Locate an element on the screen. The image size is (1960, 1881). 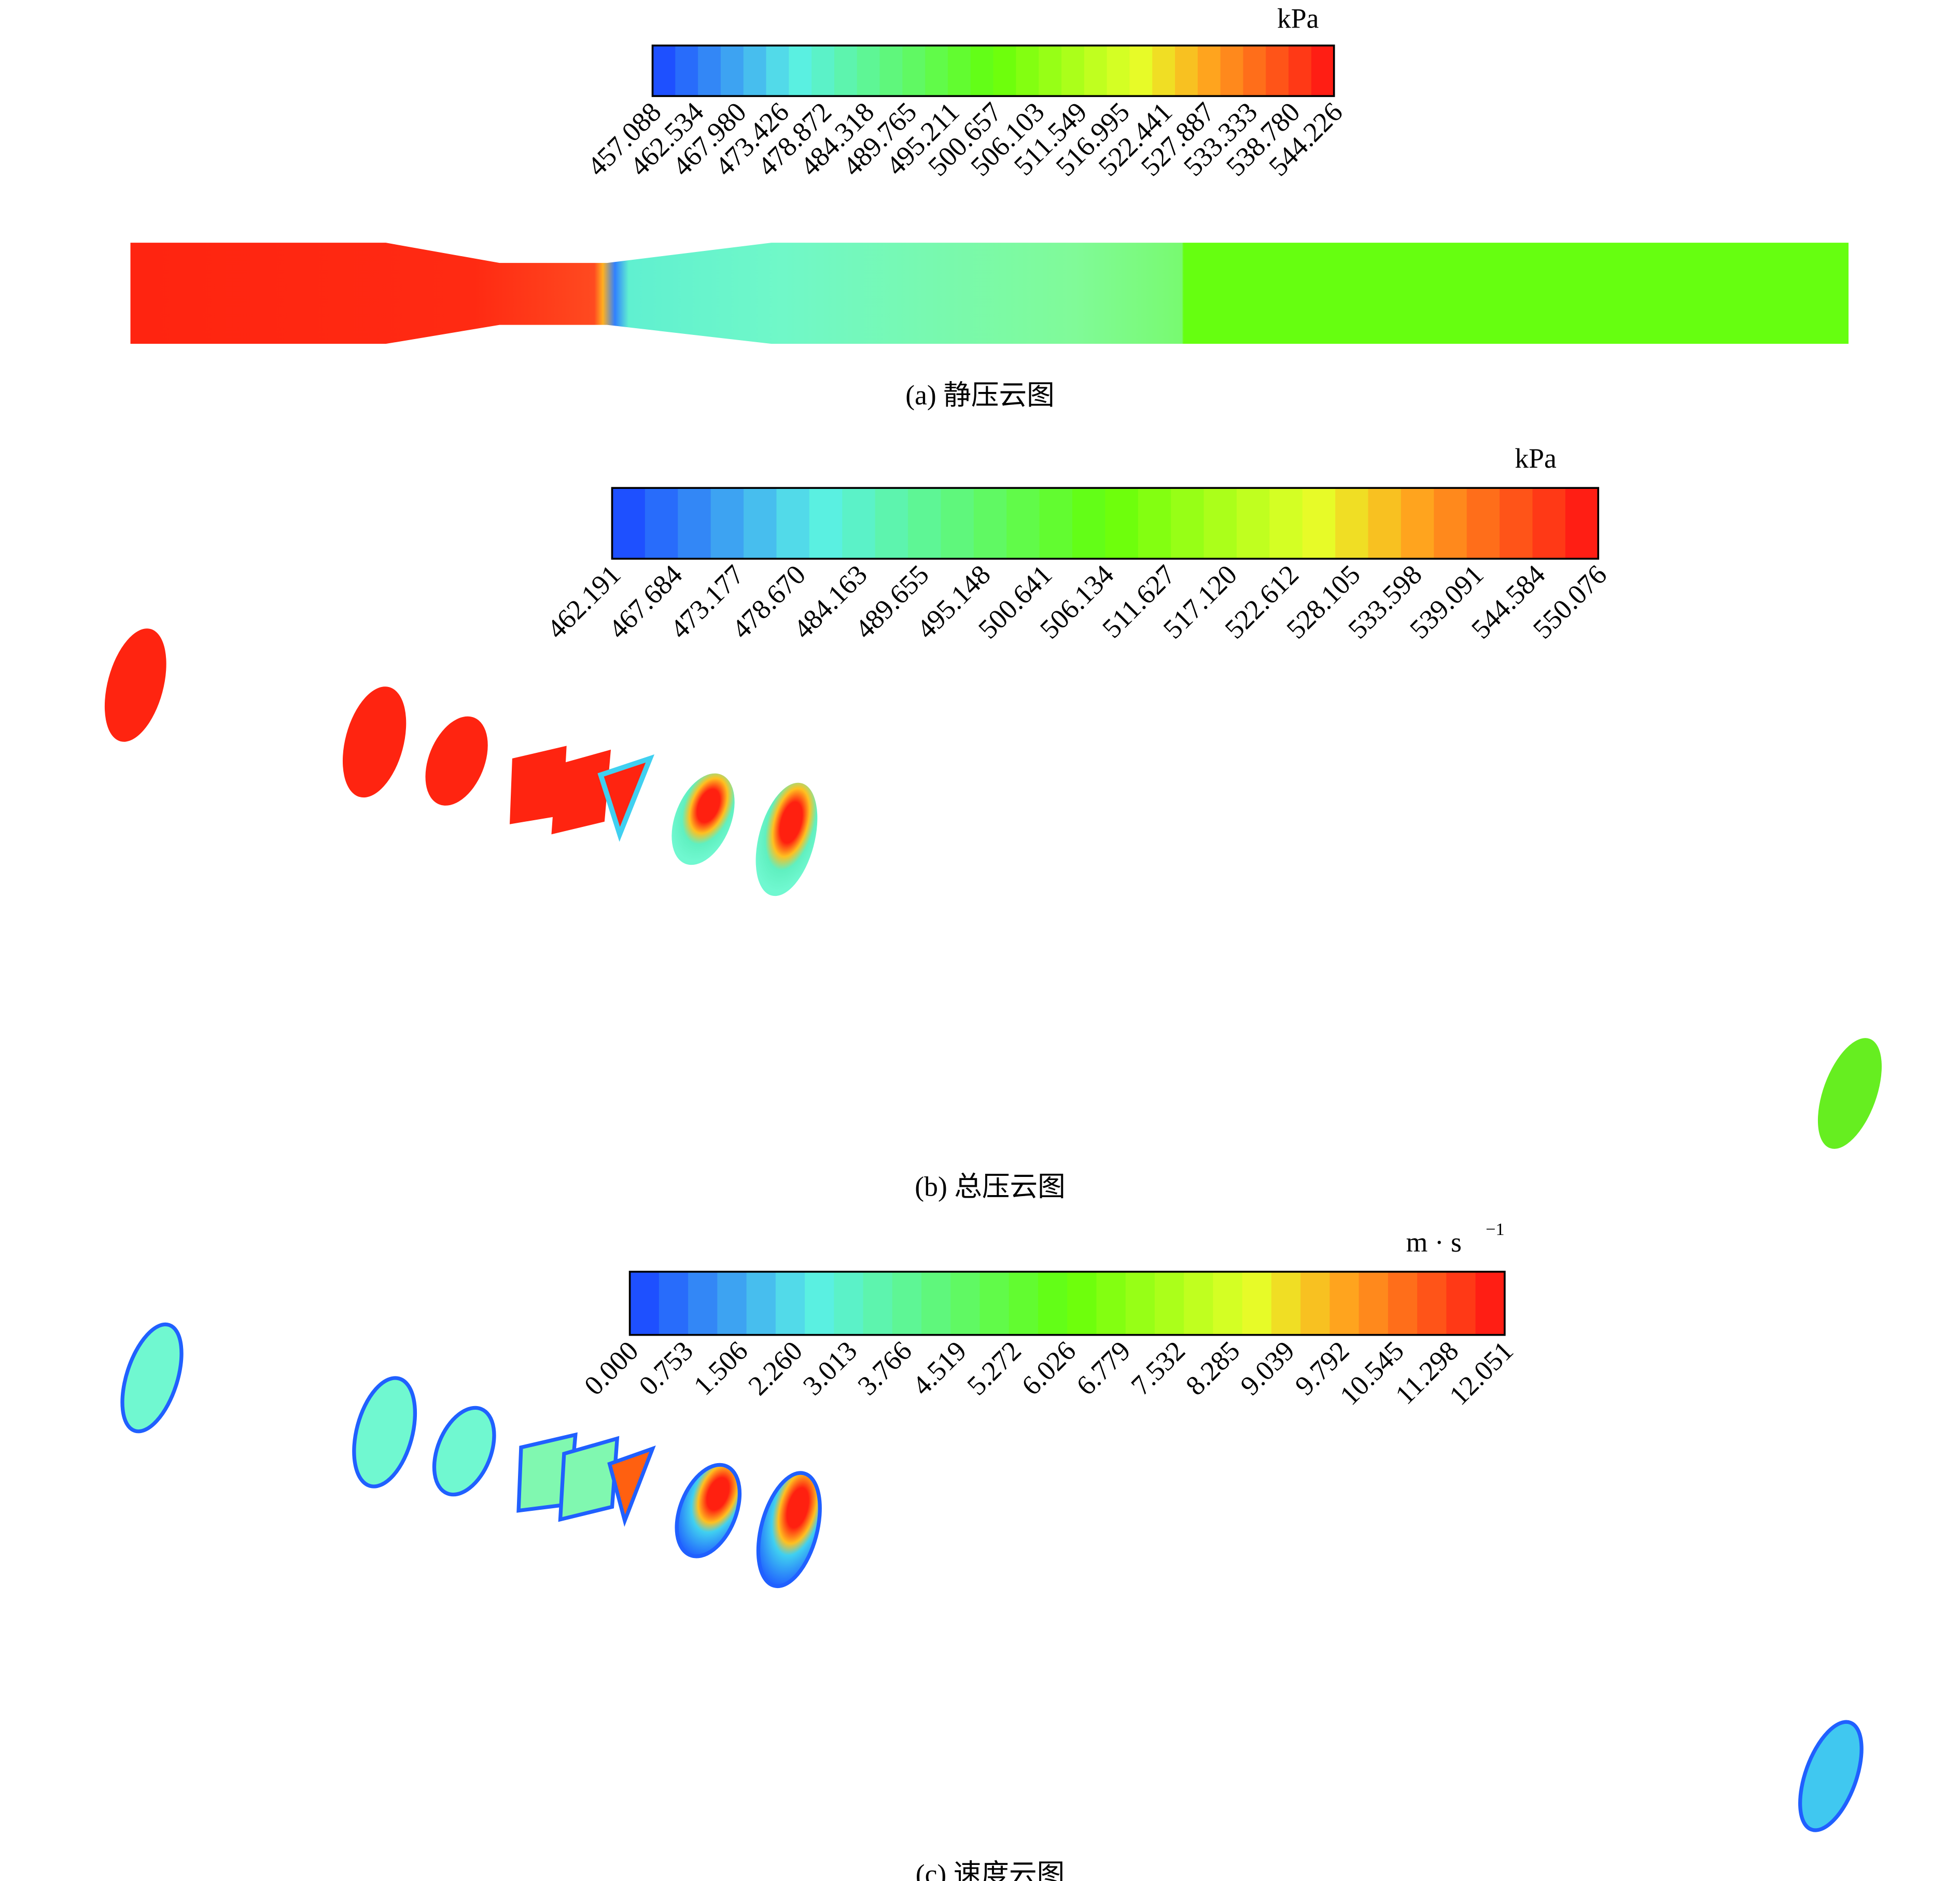
colorbar-label: 6.026 is located at coordinates (1048, 1368).